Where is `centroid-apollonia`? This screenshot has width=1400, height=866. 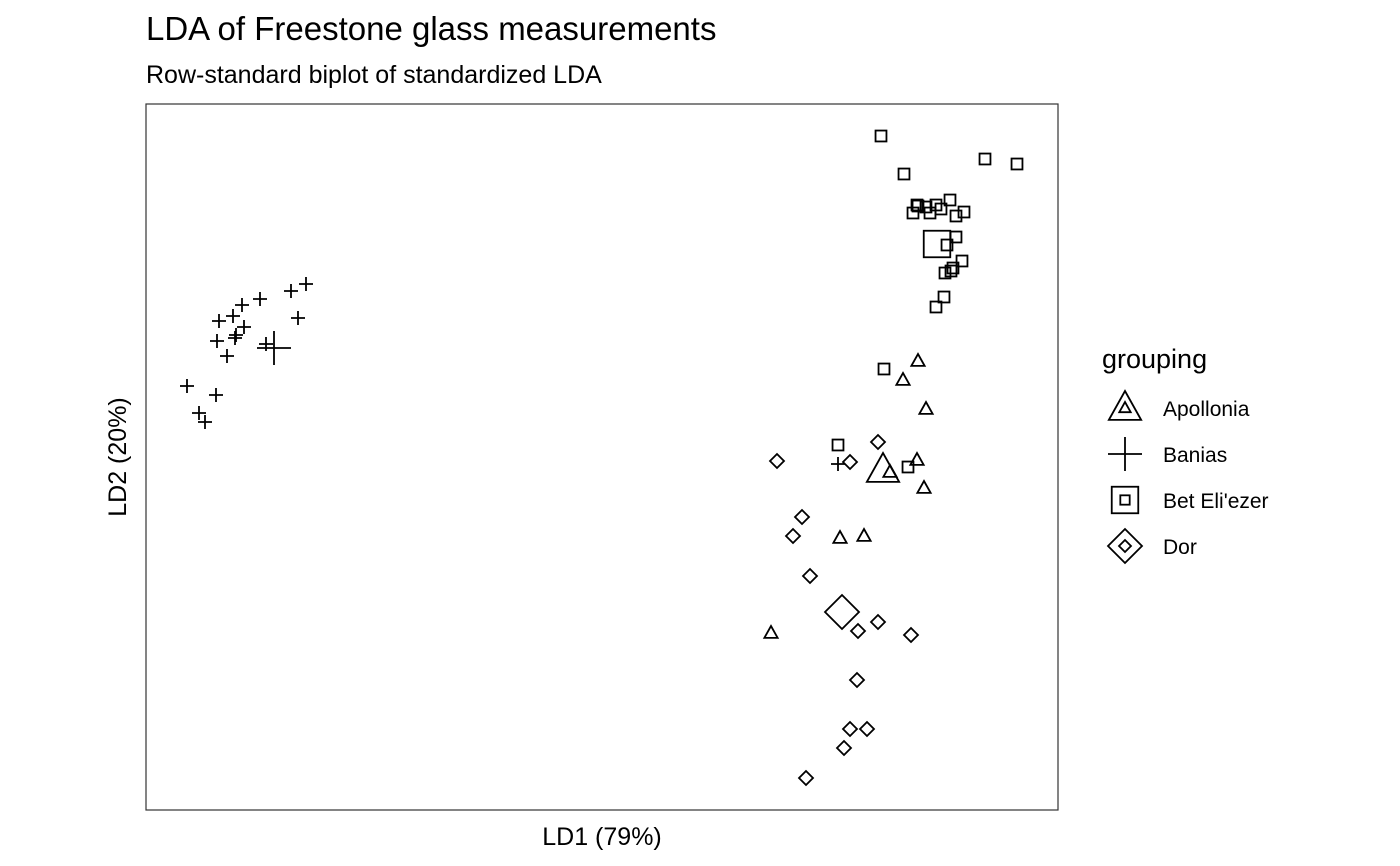
centroid-apollonia is located at coordinates (883, 467).